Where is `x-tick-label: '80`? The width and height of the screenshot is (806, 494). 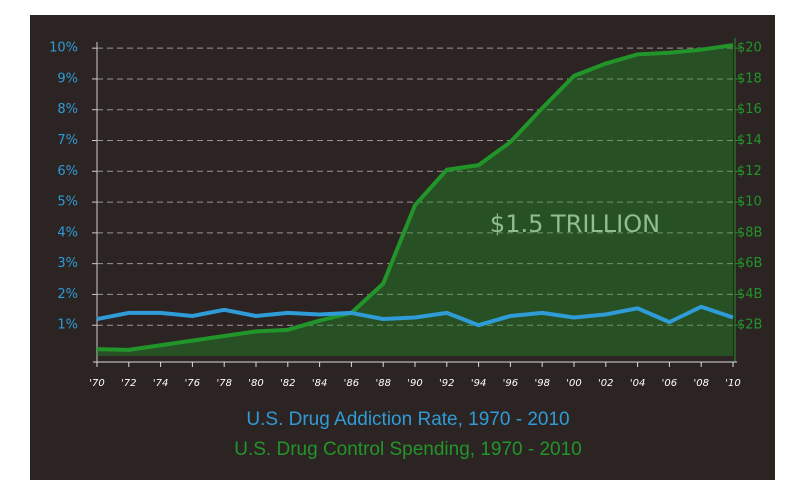 x-tick-label: '80 is located at coordinates (255, 383).